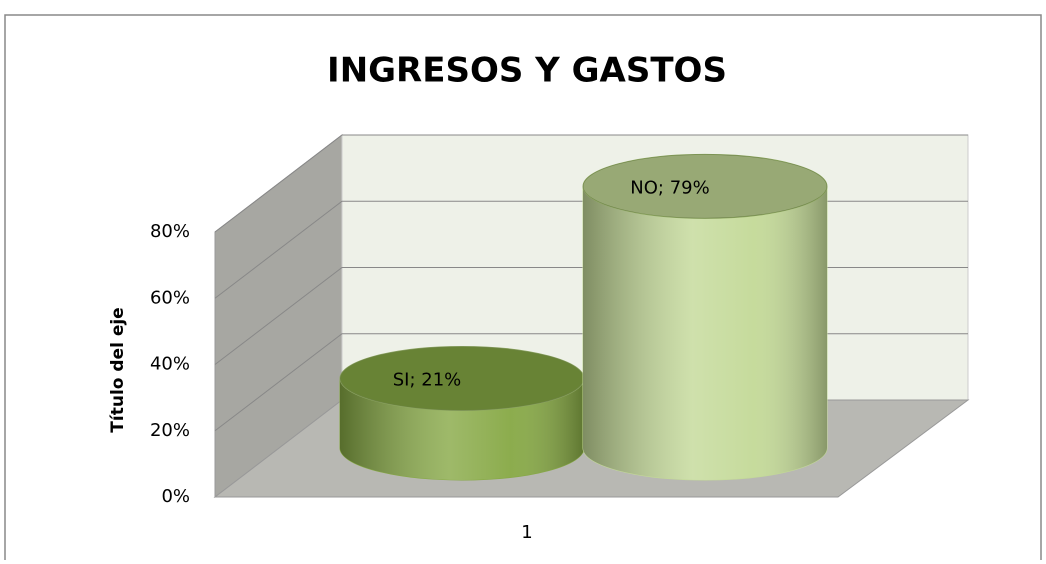 Image resolution: width=1046 pixels, height=564 pixels. Describe the element at coordinates (669, 187) in the screenshot. I see `value-label: NO; 79%` at that location.